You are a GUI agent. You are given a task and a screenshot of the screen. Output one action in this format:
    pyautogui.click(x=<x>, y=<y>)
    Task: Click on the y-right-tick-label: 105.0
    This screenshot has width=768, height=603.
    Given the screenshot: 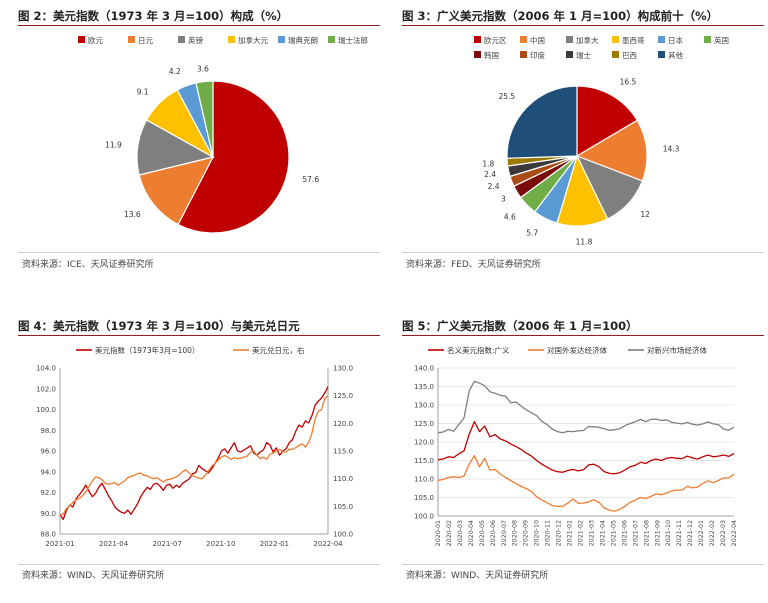 What is the action you would take?
    pyautogui.click(x=343, y=507)
    